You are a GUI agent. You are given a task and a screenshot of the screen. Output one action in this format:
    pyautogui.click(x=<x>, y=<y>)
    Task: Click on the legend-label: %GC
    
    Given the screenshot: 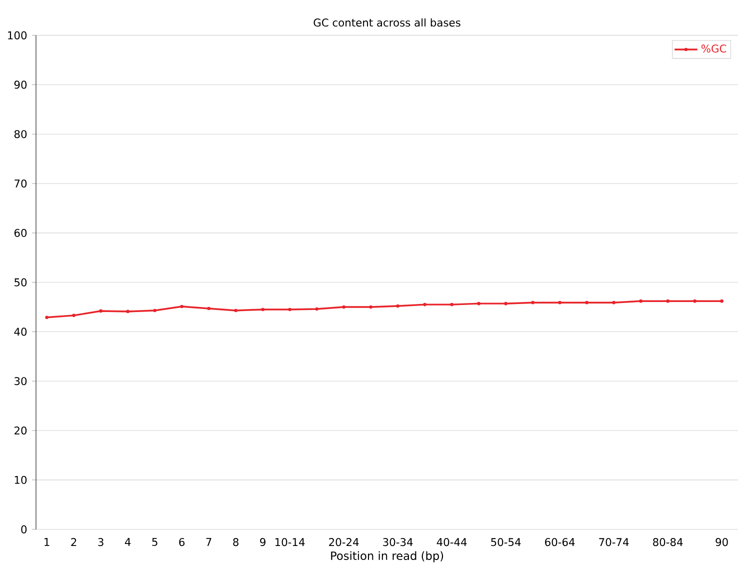 What is the action you would take?
    pyautogui.click(x=713, y=48)
    